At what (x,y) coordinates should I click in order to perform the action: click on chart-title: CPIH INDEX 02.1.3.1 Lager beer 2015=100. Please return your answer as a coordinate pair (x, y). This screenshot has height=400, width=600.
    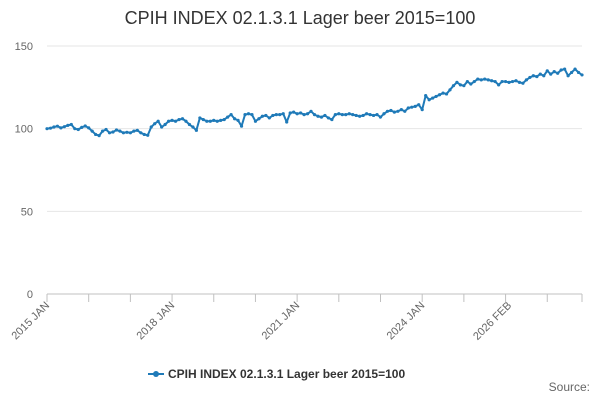
    Looking at the image, I should click on (300, 18).